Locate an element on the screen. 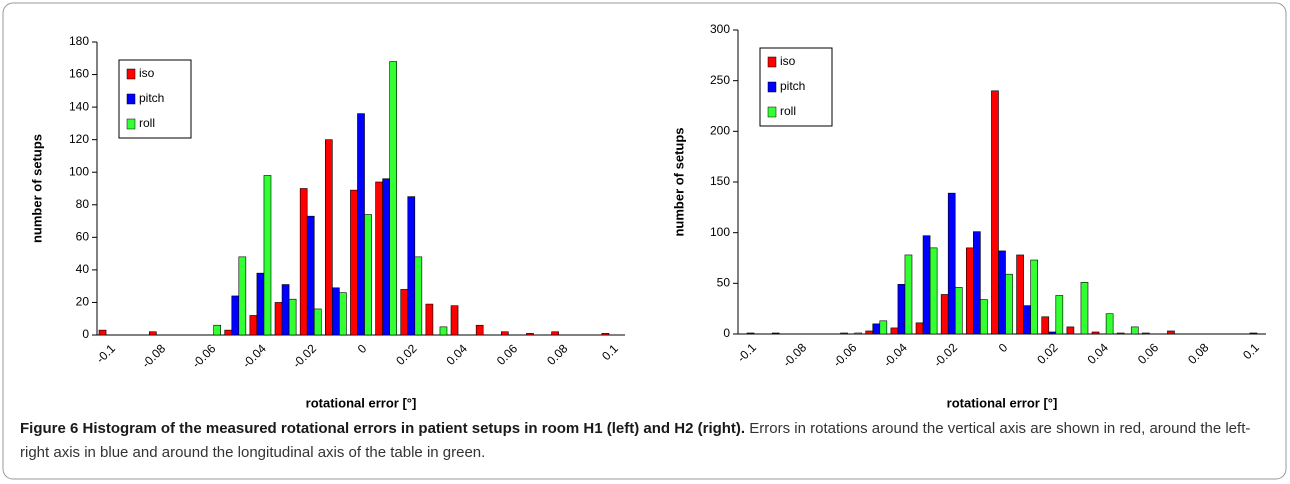 The height and width of the screenshot is (484, 1290). x-tick-label: -0.1 is located at coordinates (105, 353).